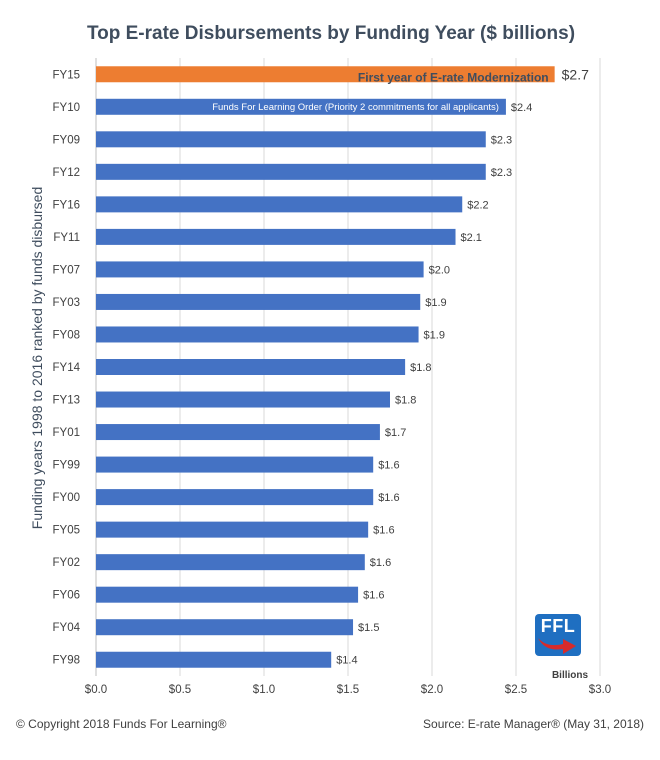 This screenshot has width=660, height=760. Describe the element at coordinates (67, 596) in the screenshot. I see `y-tick-label: FY06` at that location.